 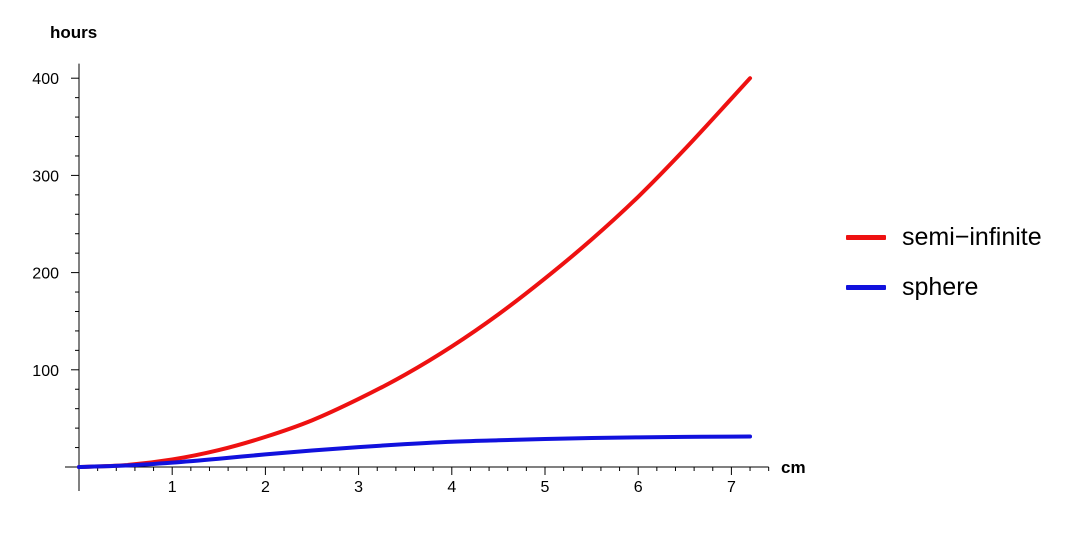 What do you see at coordinates (793, 467) in the screenshot?
I see `x-axis-title: cm` at bounding box center [793, 467].